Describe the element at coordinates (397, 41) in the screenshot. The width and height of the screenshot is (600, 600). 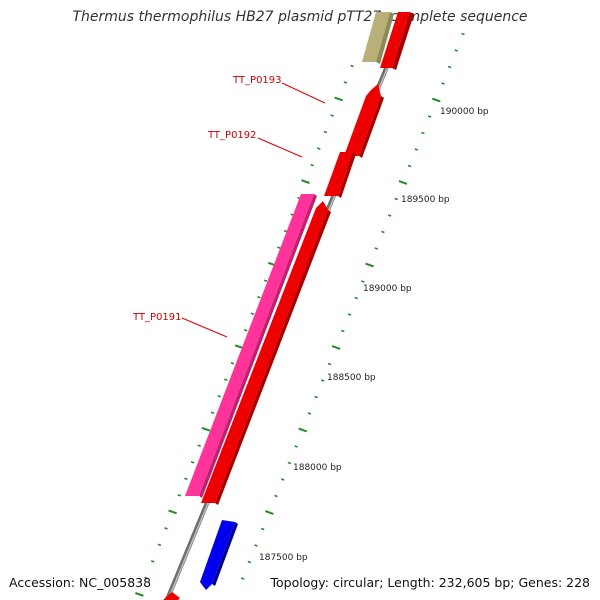
I see `gene-red-top` at that location.